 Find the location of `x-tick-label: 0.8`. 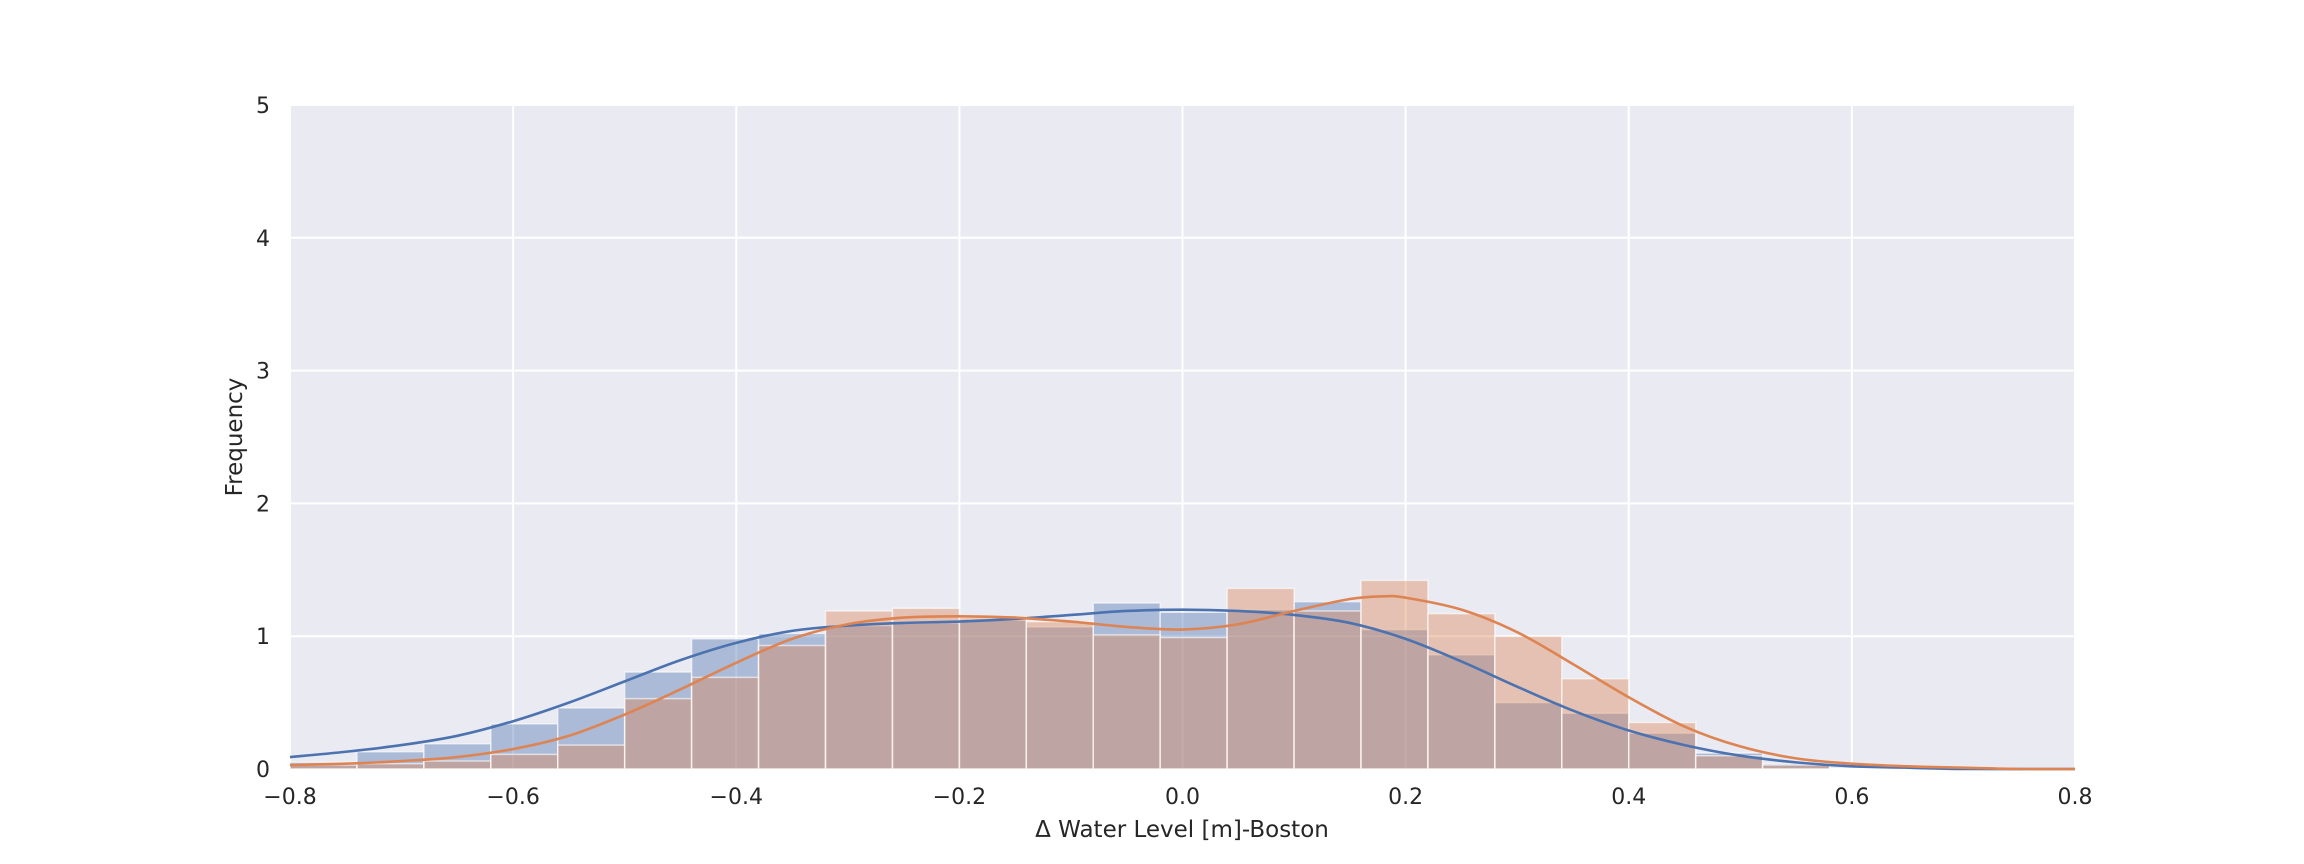

x-tick-label: 0.8 is located at coordinates (2075, 797).